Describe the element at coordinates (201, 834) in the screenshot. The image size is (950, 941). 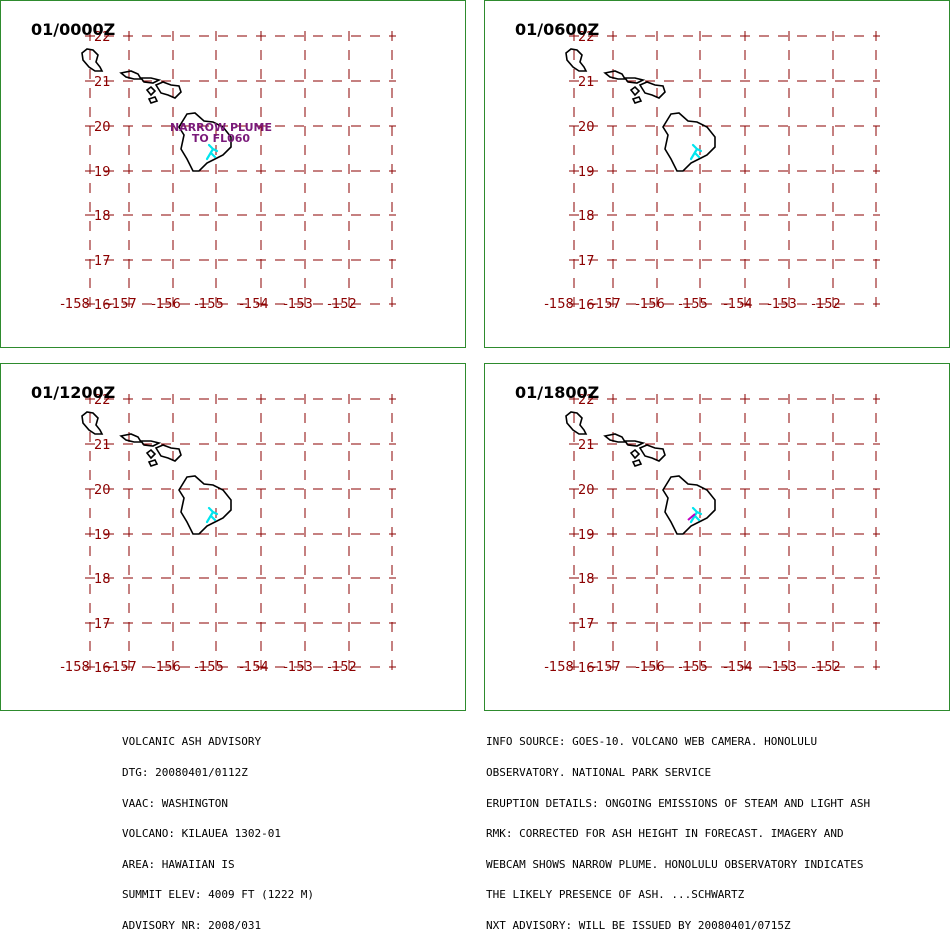
I see `advisory-line: VOLCANO: KILAUEA 1302-01` at that location.